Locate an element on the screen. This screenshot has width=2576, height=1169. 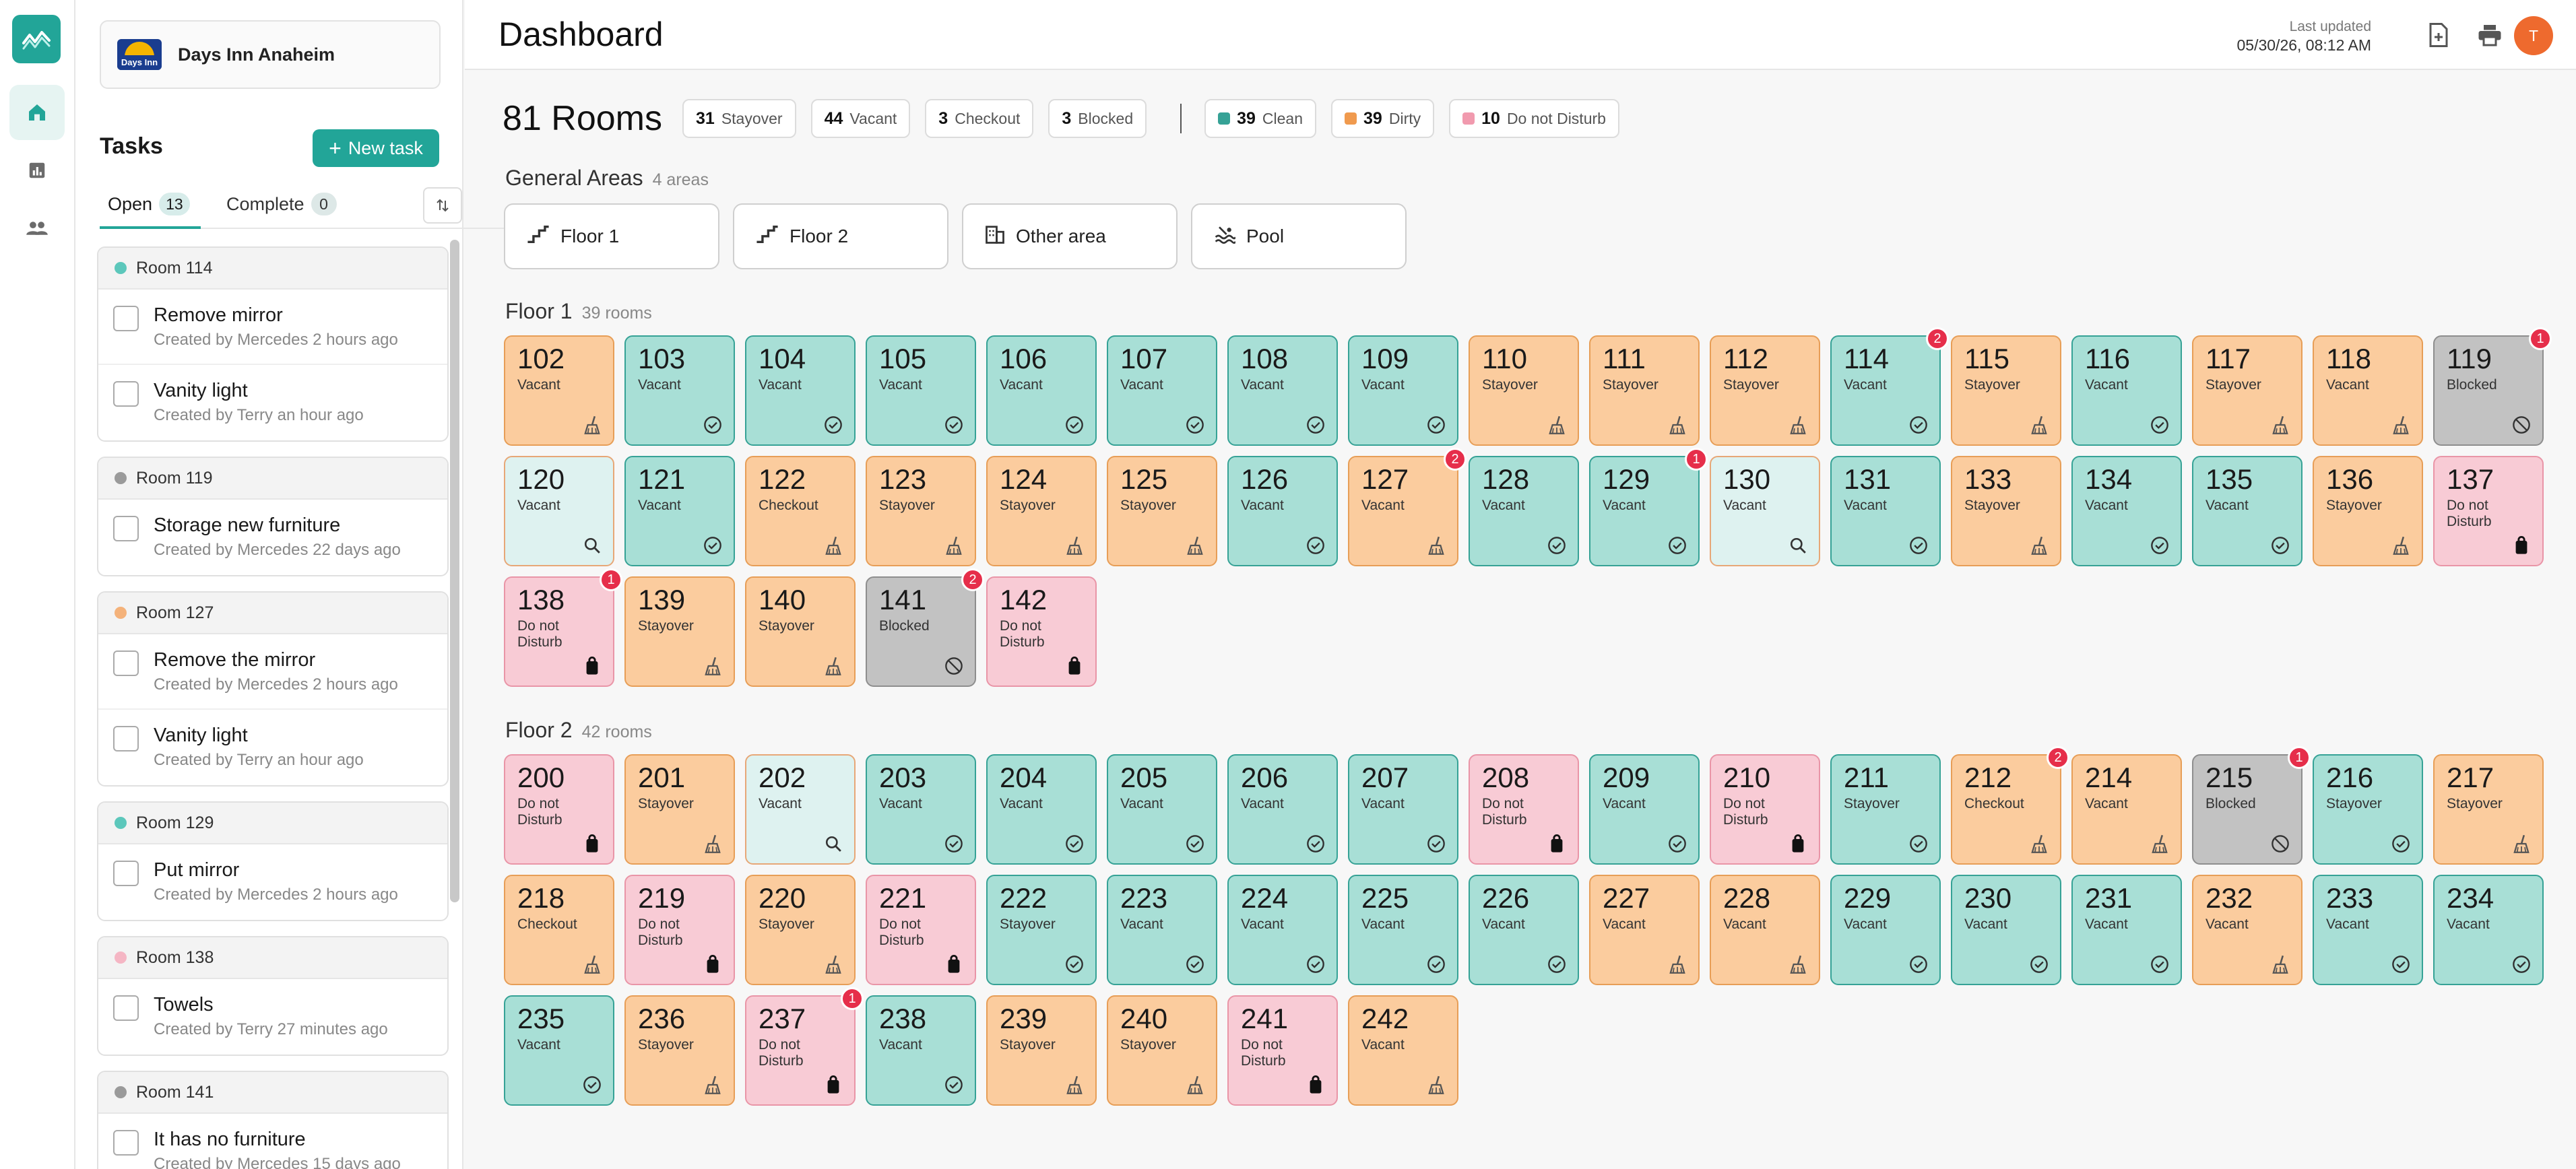
room-card: 211 Stayover is located at coordinates (1886, 809).